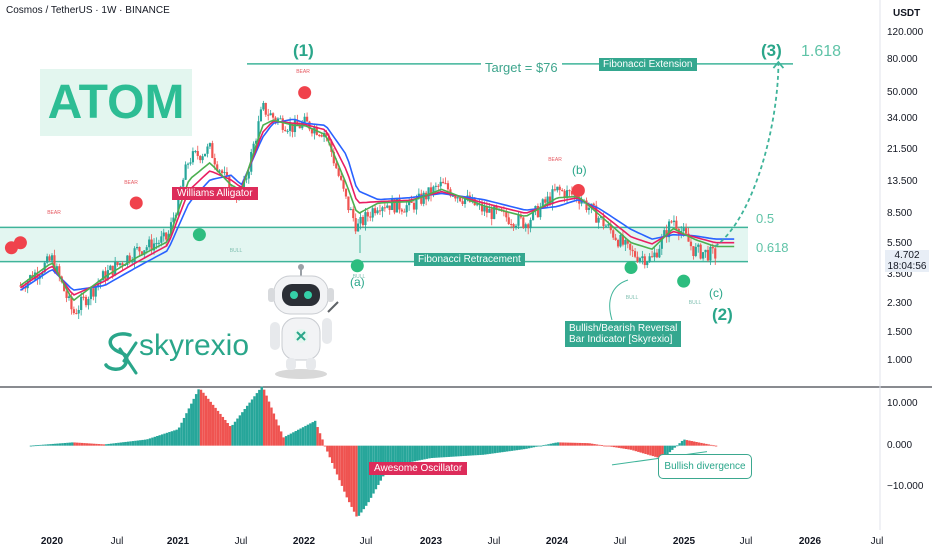  Describe the element at coordinates (116, 102) in the screenshot. I see `atom-logo: ATOM` at that location.